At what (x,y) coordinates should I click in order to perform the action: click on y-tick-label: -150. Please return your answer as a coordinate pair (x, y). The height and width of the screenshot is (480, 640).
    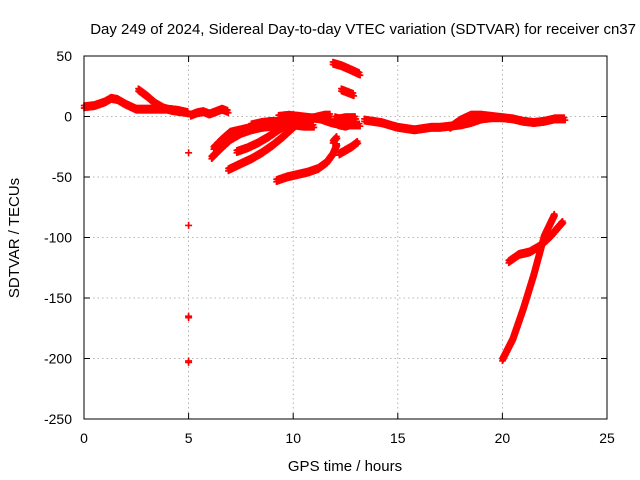
    Looking at the image, I should click on (58, 298).